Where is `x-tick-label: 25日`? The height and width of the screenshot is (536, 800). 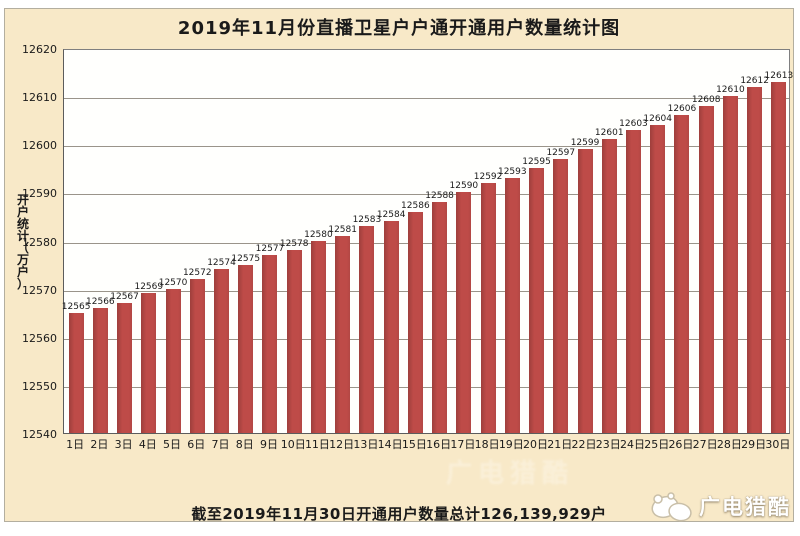
x-tick-label: 25日 is located at coordinates (657, 444).